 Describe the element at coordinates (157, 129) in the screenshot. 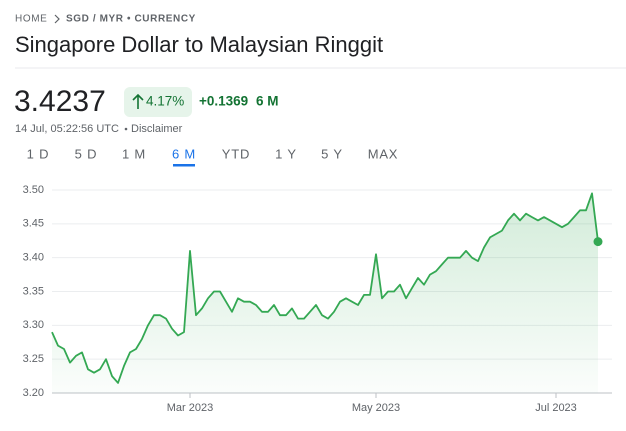

I see `disclaimer-link: Disclaimer` at that location.